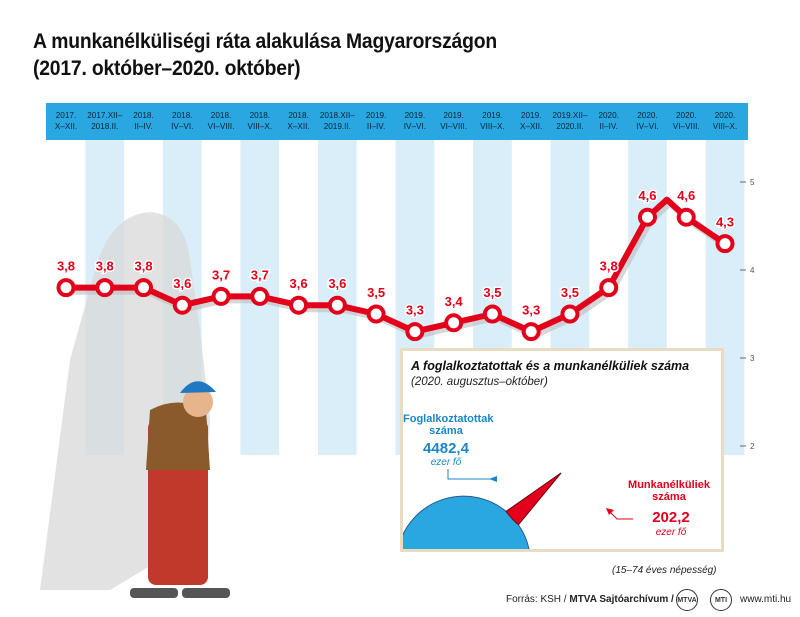  Describe the element at coordinates (135, 405) in the screenshot. I see `worker-illustration` at that location.